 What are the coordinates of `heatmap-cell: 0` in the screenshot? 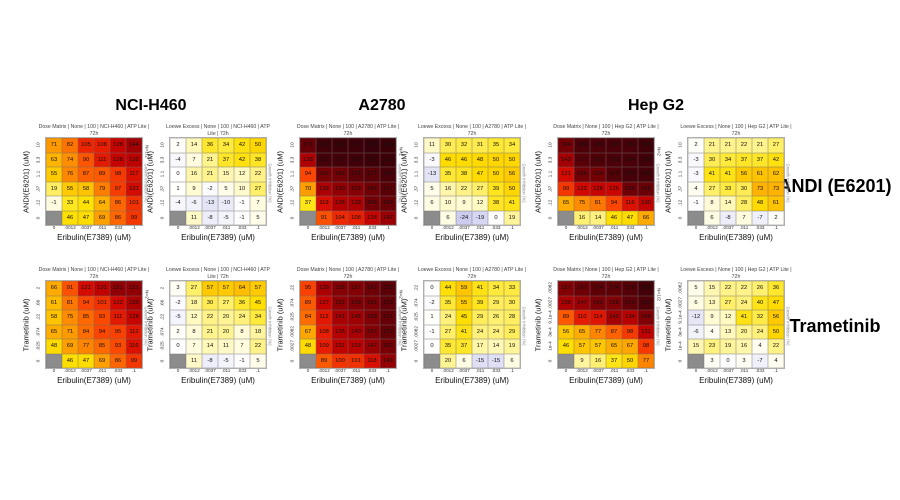 It's located at (432, 346).